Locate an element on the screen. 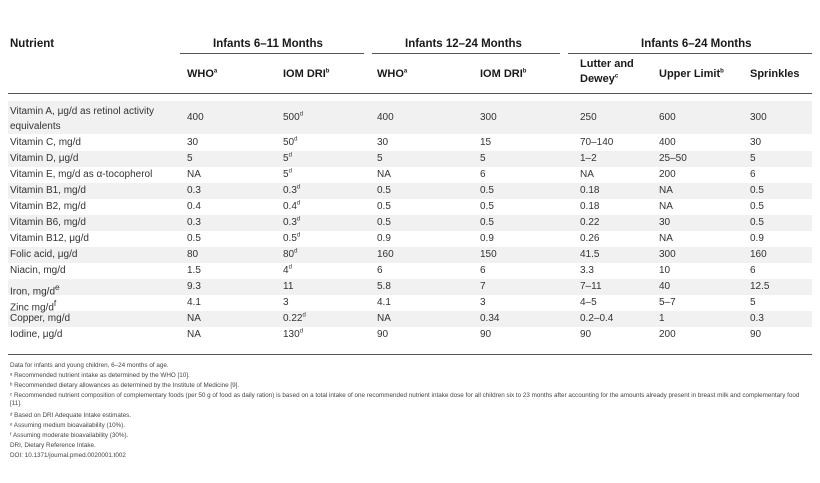  subcolumn-header: WHOa is located at coordinates (202, 74).